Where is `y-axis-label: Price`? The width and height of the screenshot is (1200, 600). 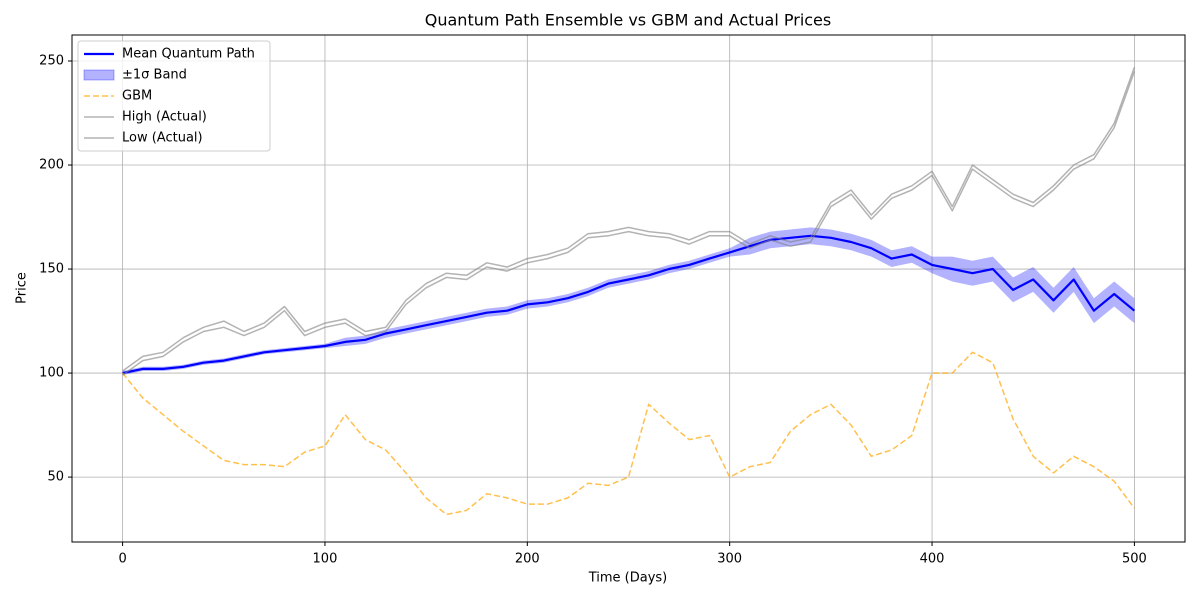 y-axis-label: Price is located at coordinates (22, 288).